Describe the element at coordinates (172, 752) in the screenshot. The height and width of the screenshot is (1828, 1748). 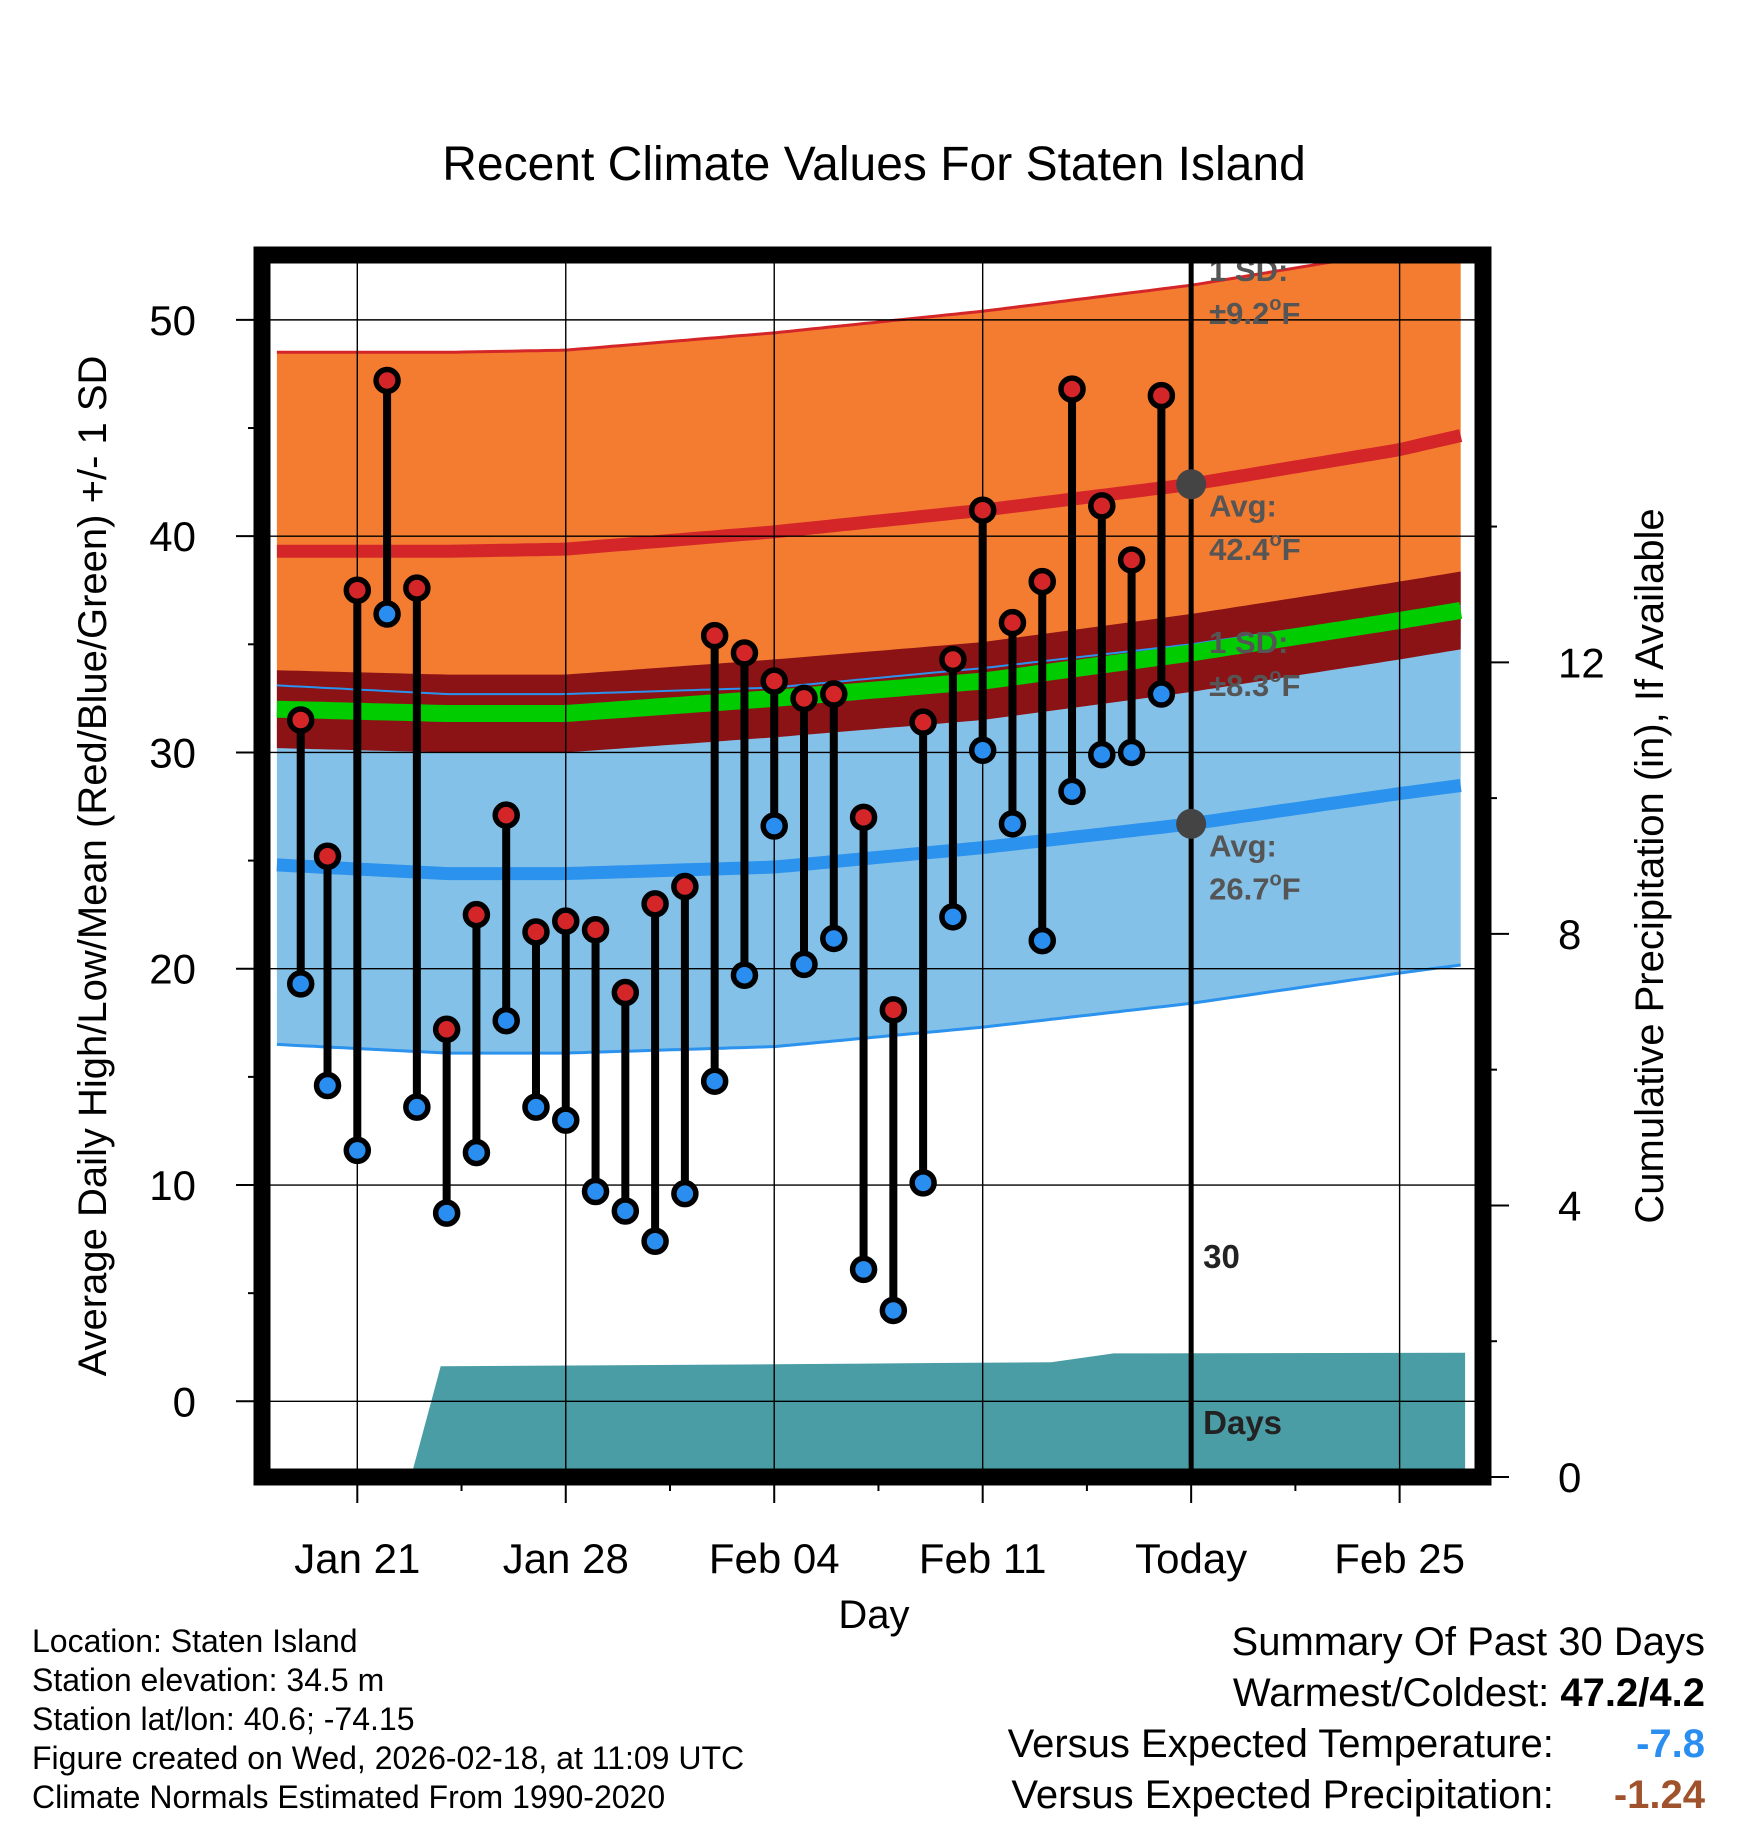
I see `y-tick-label-30: 30` at that location.